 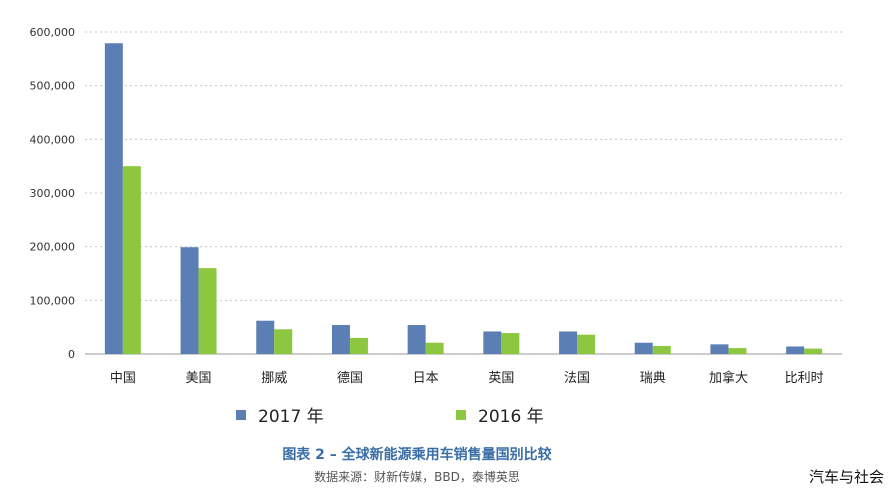 I want to click on x-category-label: 法国, so click(x=577, y=378).